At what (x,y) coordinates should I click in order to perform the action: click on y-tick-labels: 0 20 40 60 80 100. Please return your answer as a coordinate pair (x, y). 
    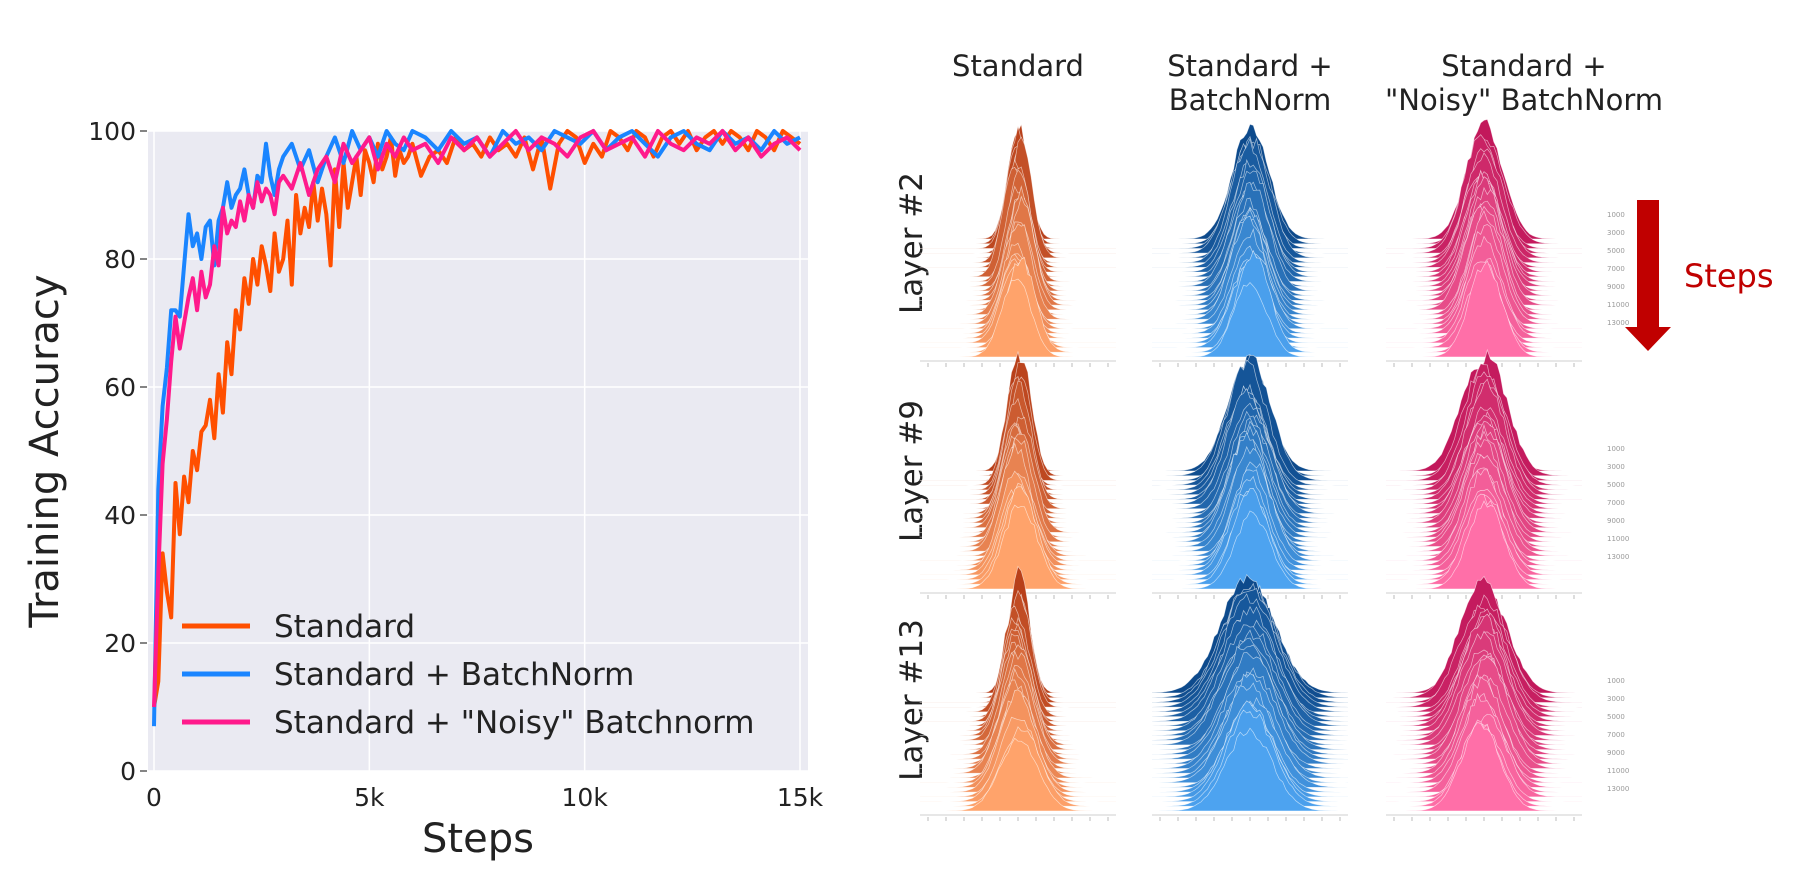
    Looking at the image, I should click on (112, 451).